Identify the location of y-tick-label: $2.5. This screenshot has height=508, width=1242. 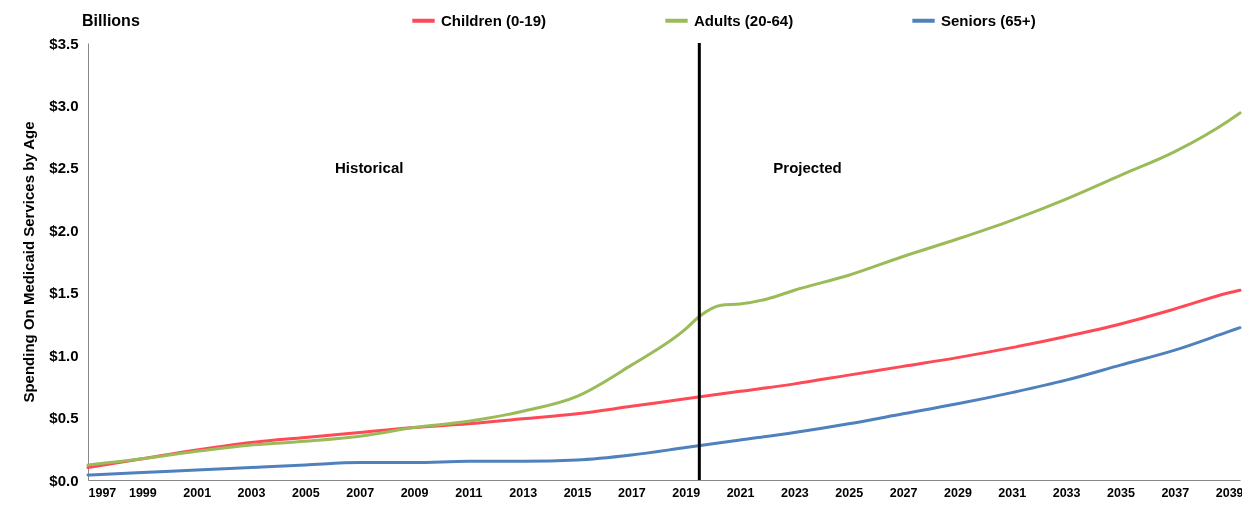
(64, 168).